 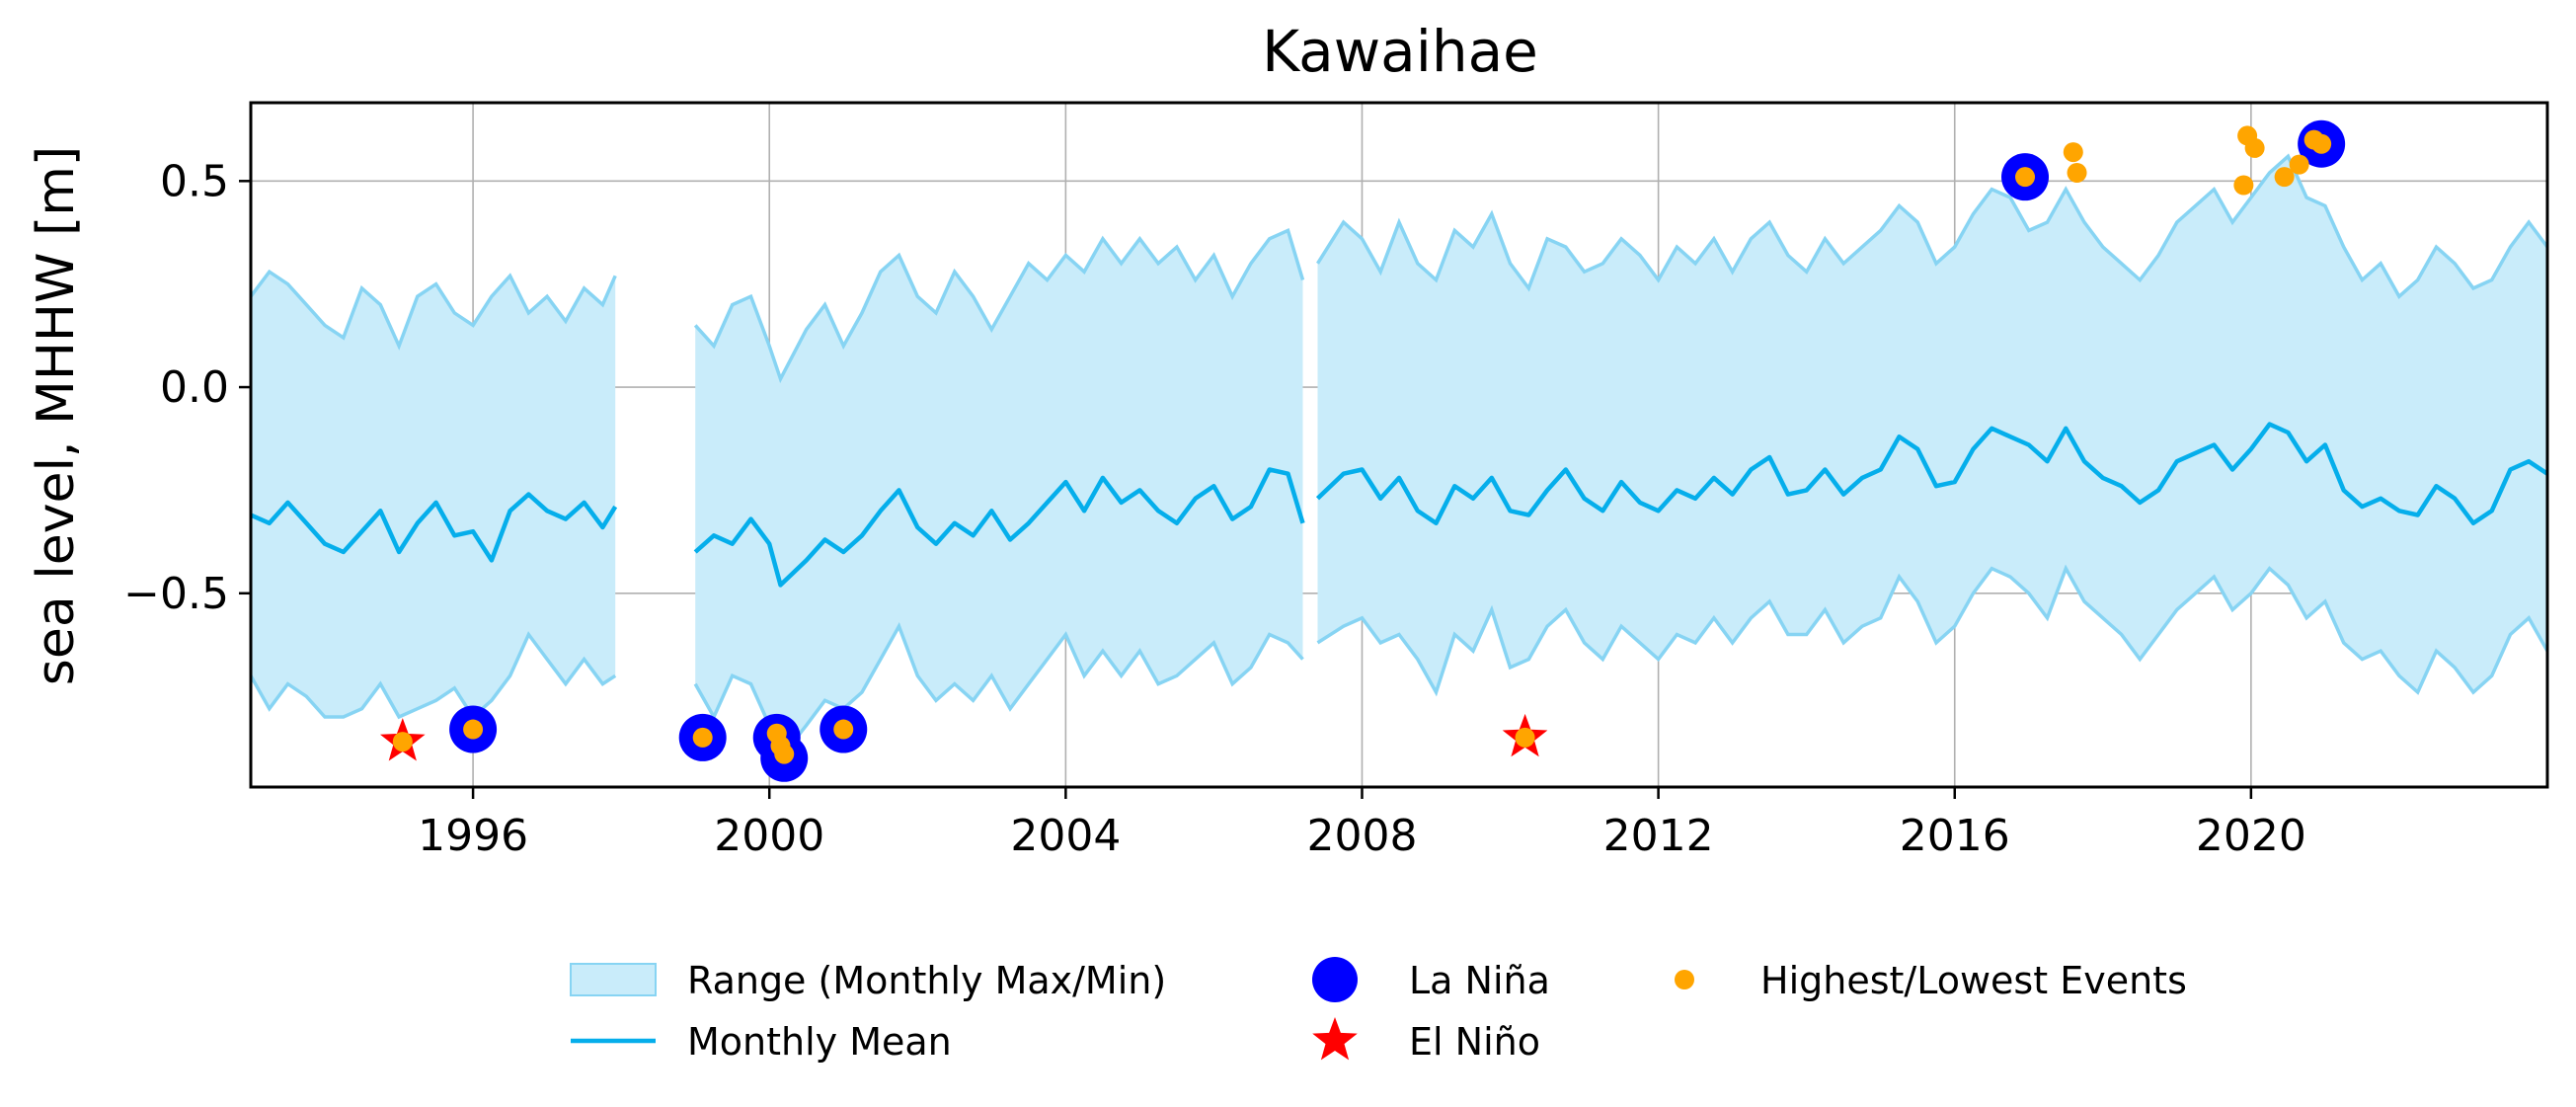 What do you see at coordinates (819, 1042) in the screenshot?
I see `legend-label: Monthly Mean` at bounding box center [819, 1042].